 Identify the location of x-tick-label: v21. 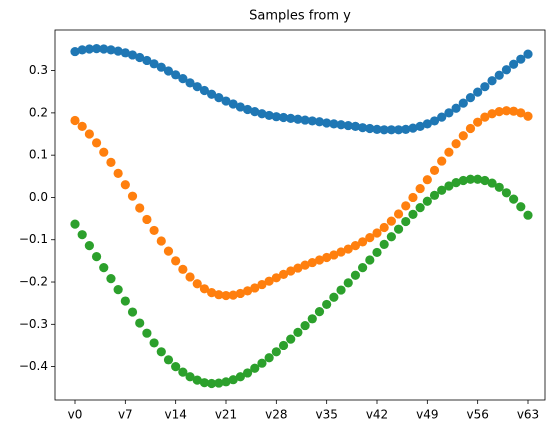
(226, 415).